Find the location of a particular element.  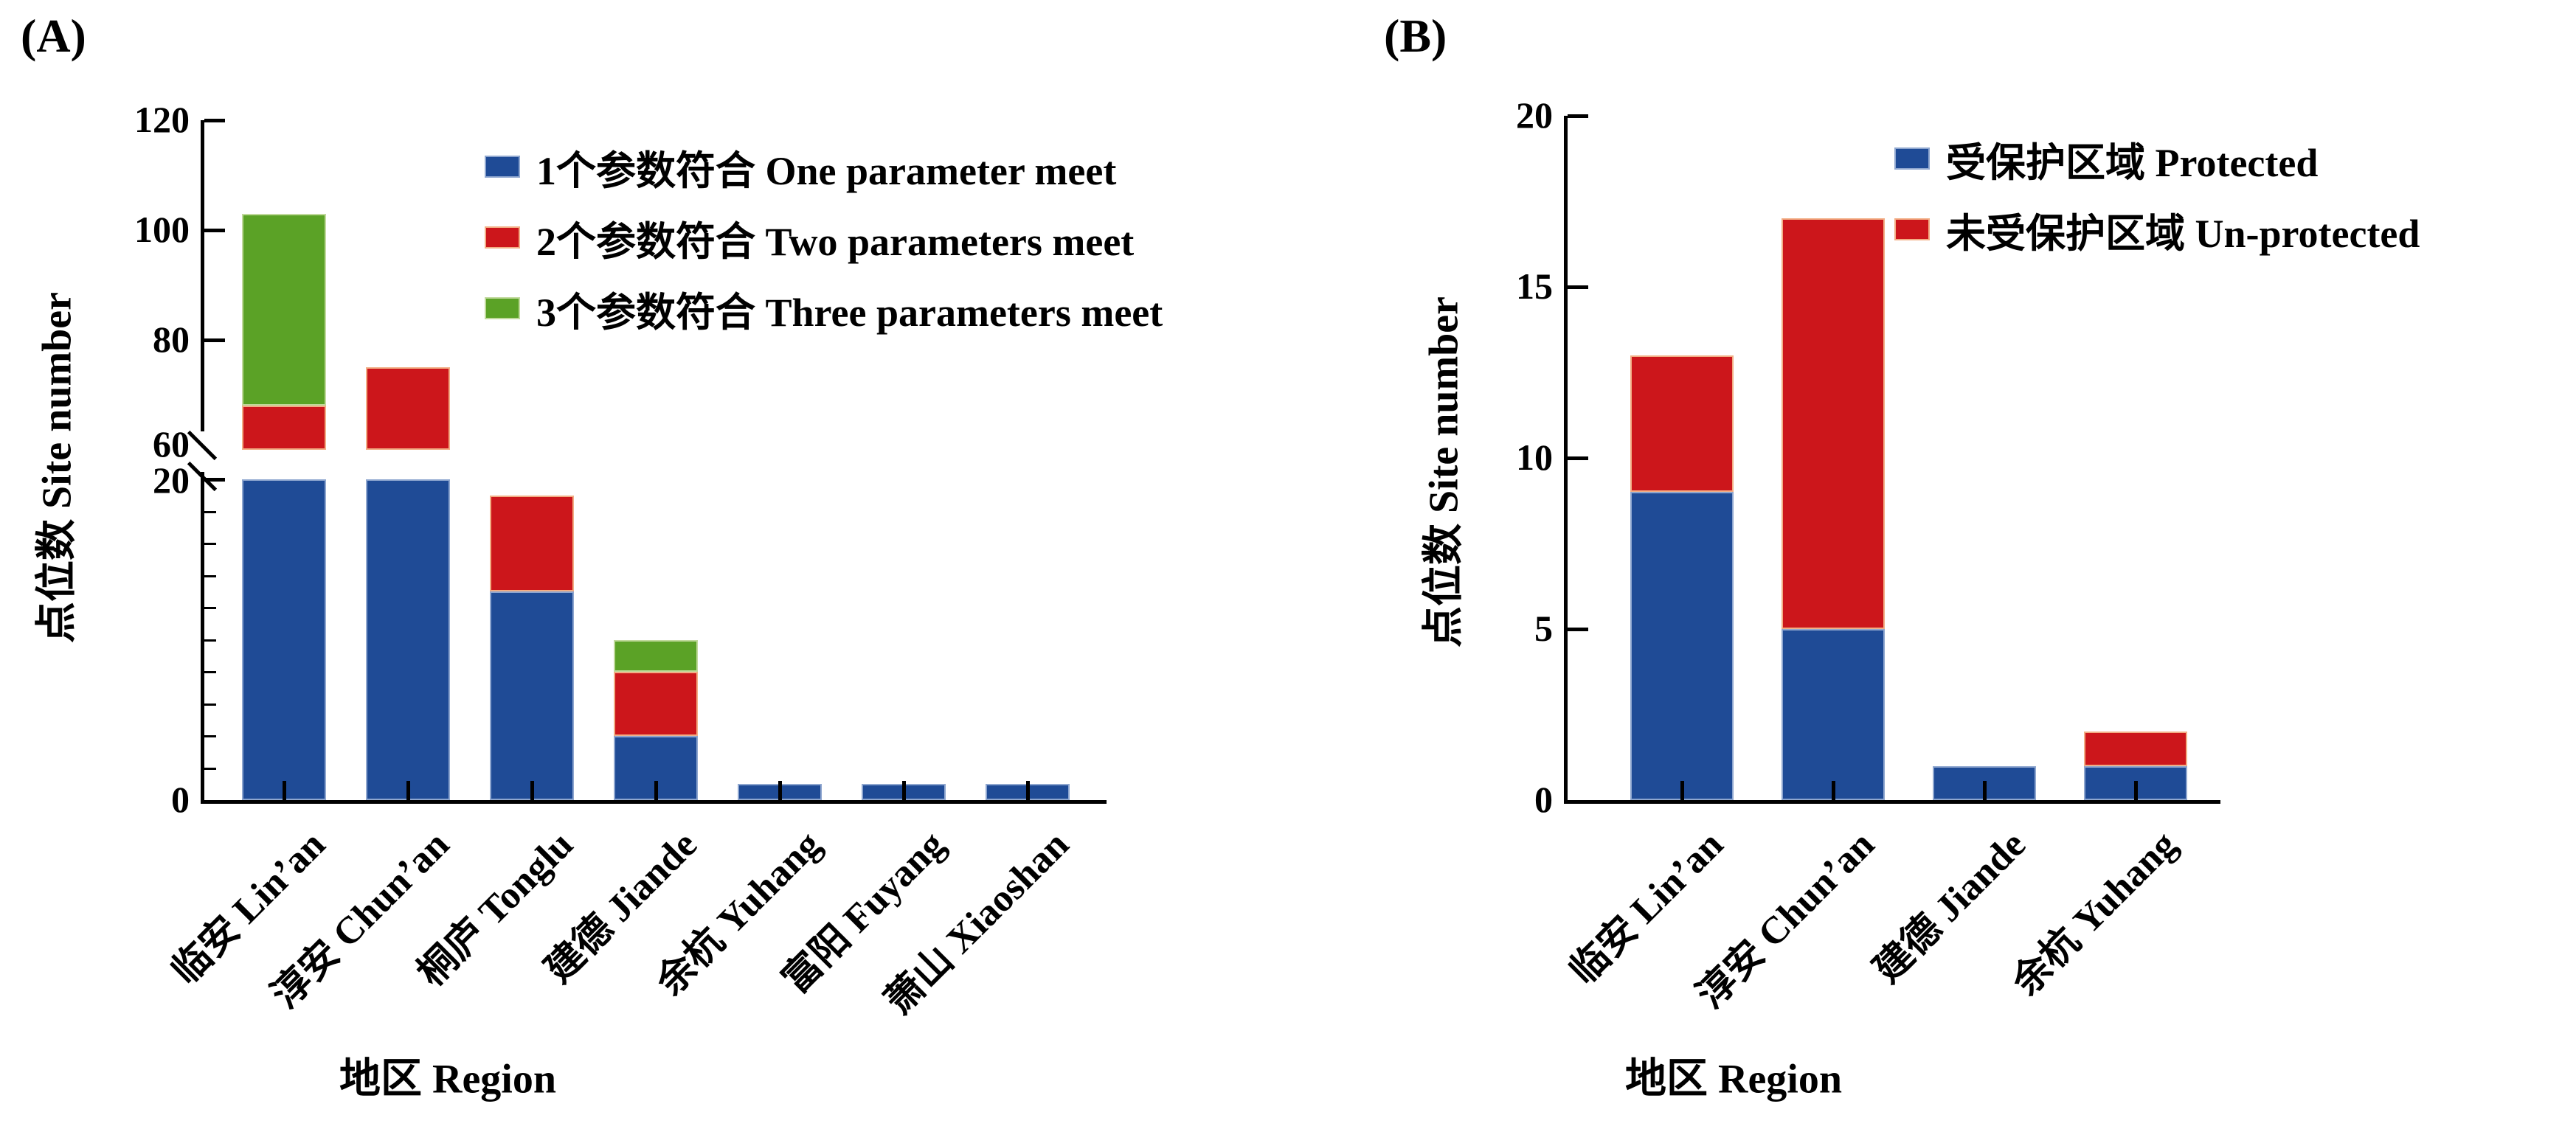

y-tick-label: 5 is located at coordinates (1544, 628).